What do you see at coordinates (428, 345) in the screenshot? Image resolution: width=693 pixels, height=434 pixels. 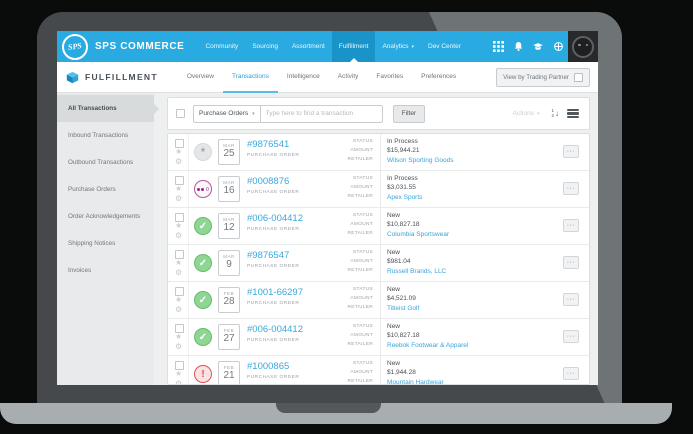 I see `retailer-link: Reebok Footwear & Apparel` at bounding box center [428, 345].